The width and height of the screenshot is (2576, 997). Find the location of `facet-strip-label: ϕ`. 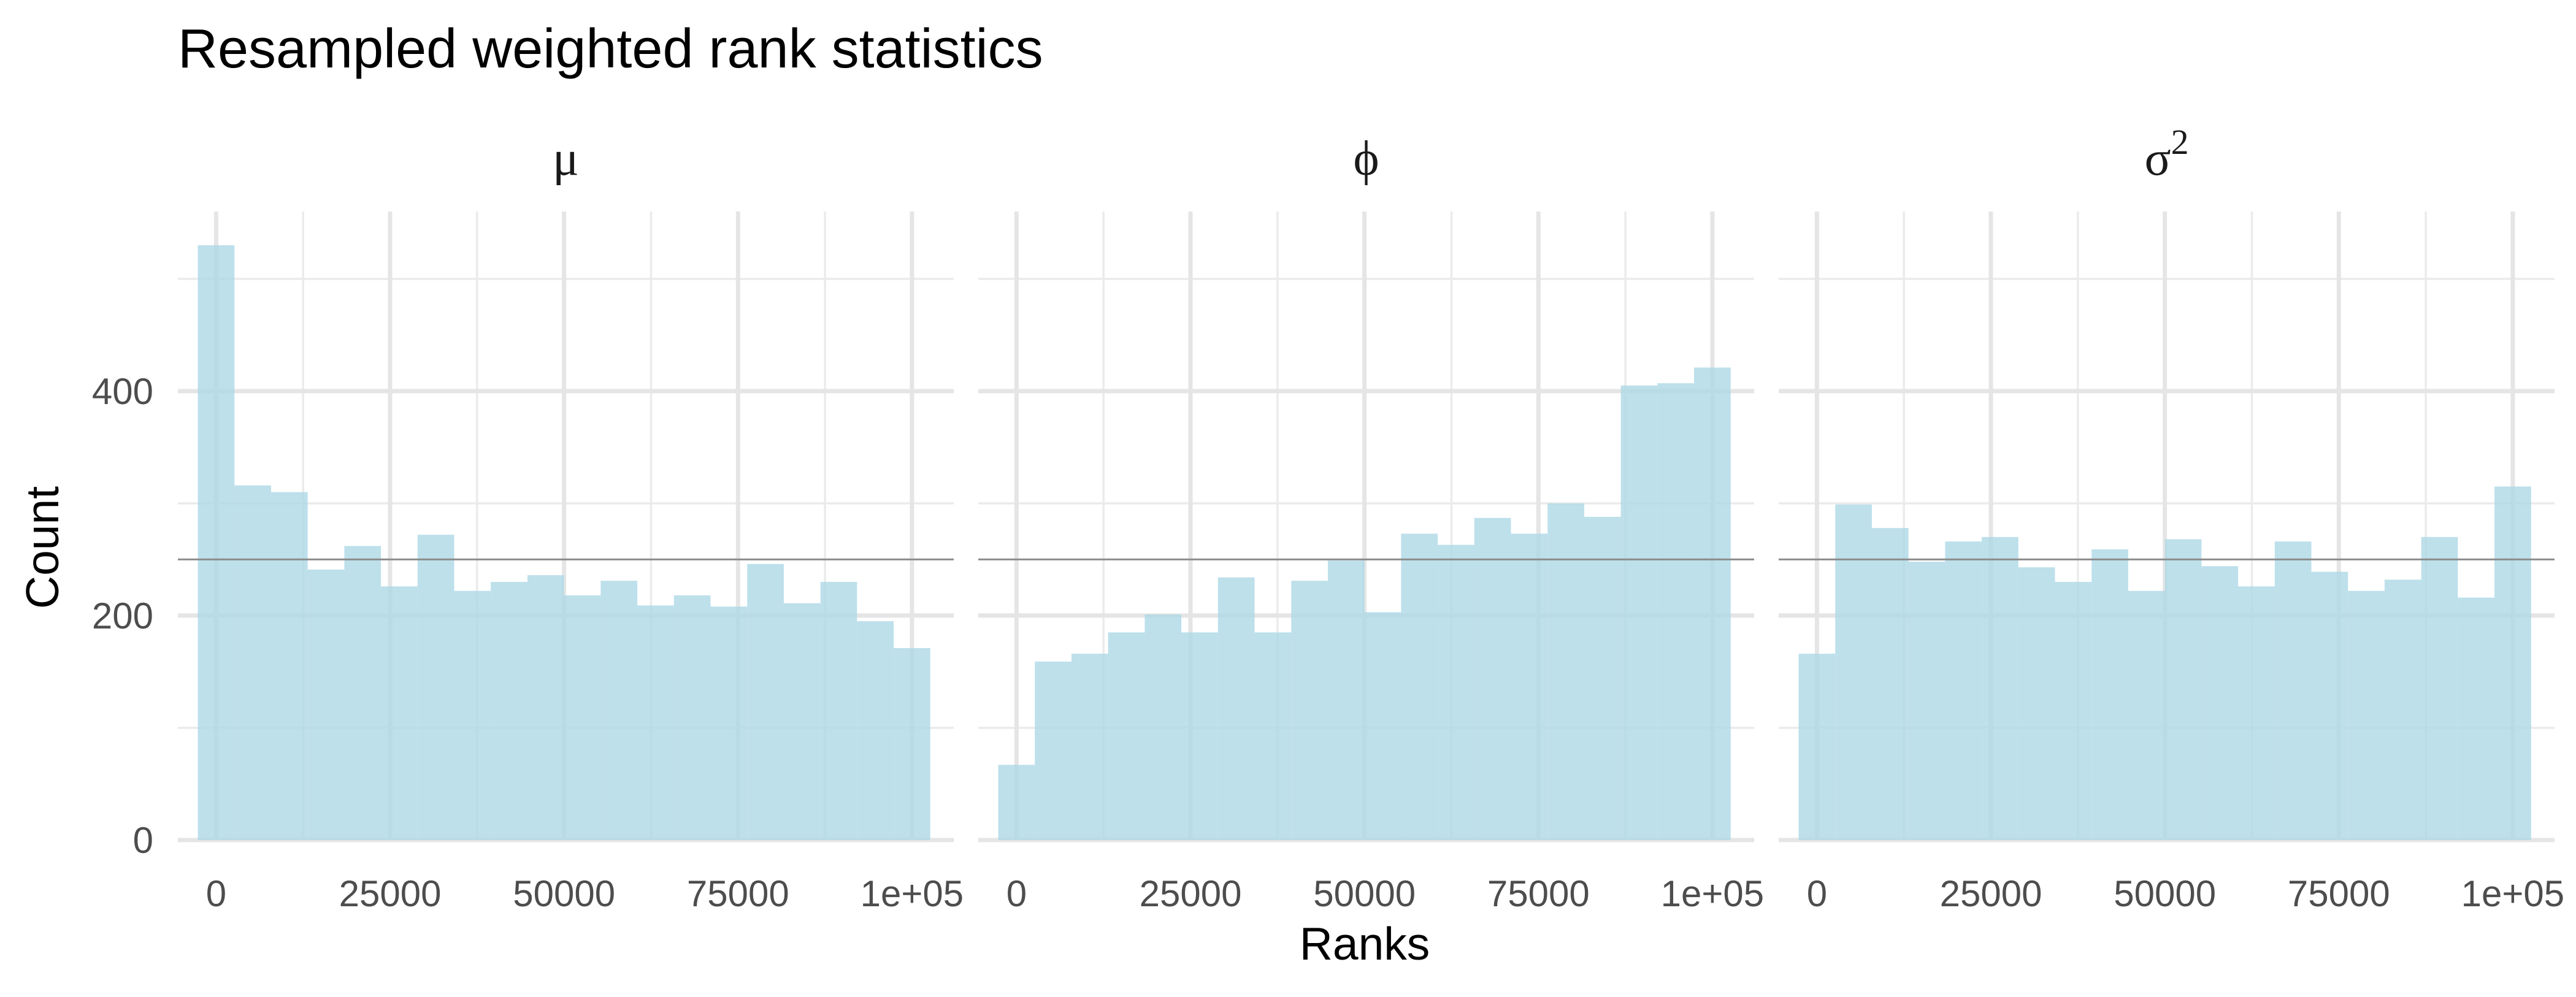

facet-strip-label: ϕ is located at coordinates (1366, 159).